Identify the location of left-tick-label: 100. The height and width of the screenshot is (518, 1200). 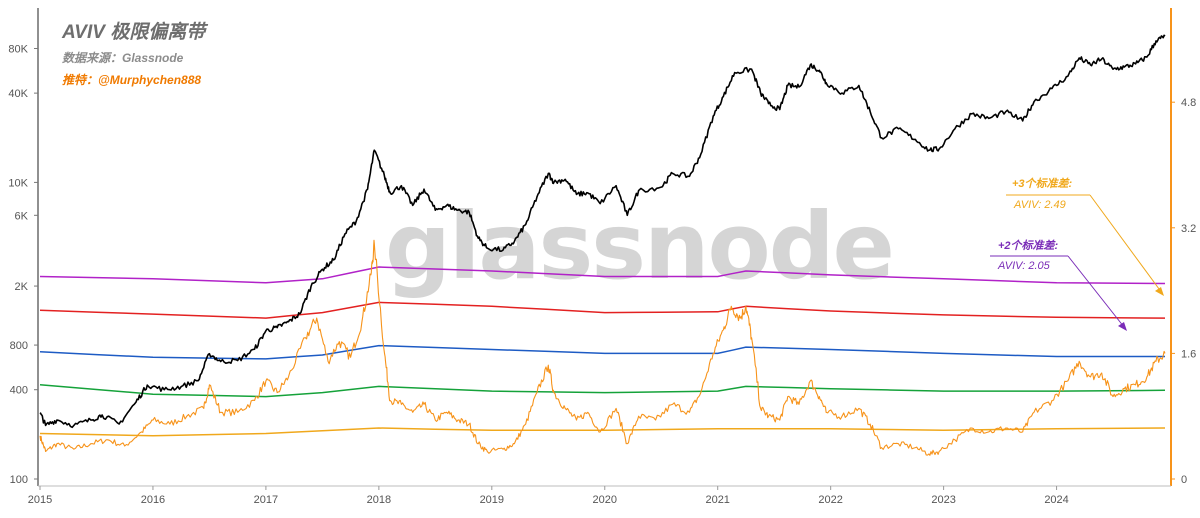
(19, 480).